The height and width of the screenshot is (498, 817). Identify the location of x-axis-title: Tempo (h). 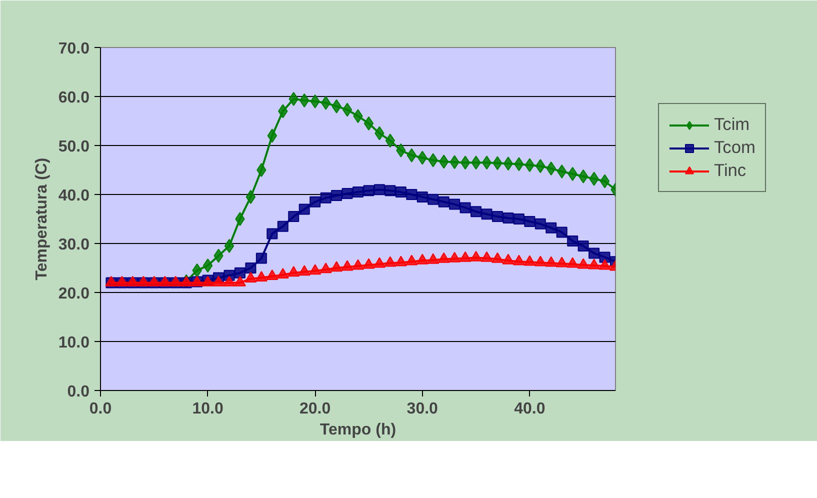
(358, 430).